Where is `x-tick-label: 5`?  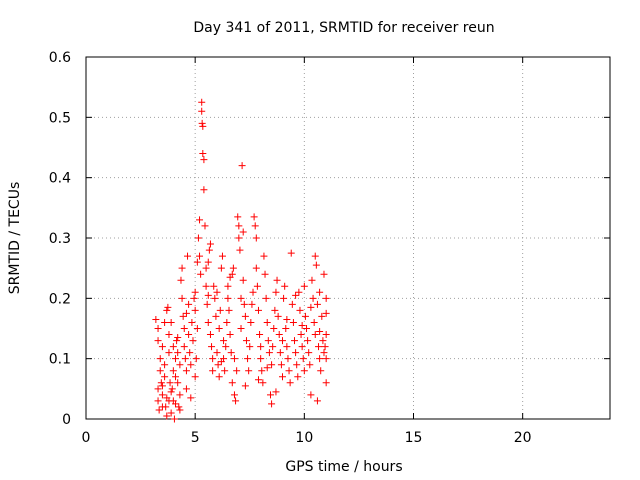 x-tick-label: 5 is located at coordinates (195, 438).